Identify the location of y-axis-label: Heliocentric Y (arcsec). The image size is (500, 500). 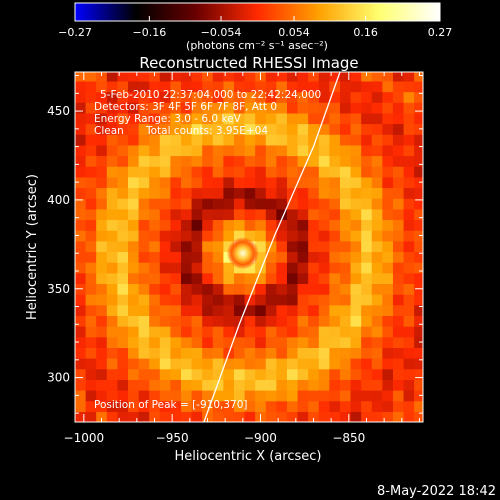
(32, 247).